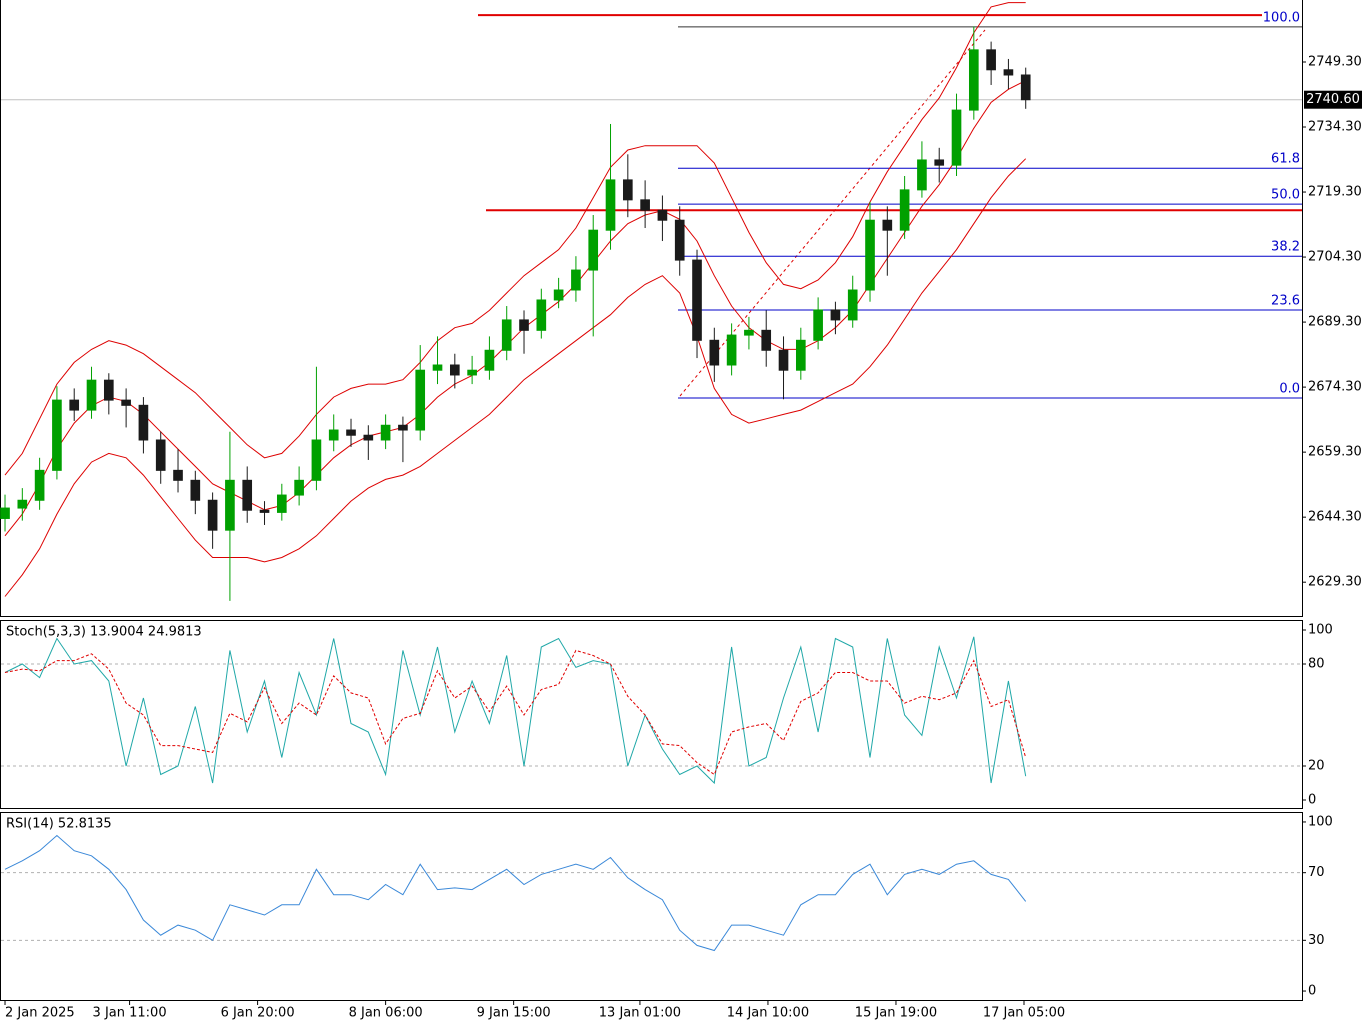 The image size is (1362, 1024). What do you see at coordinates (768, 1013) in the screenshot?
I see `x-tick-label: 14 Jan 10:00` at bounding box center [768, 1013].